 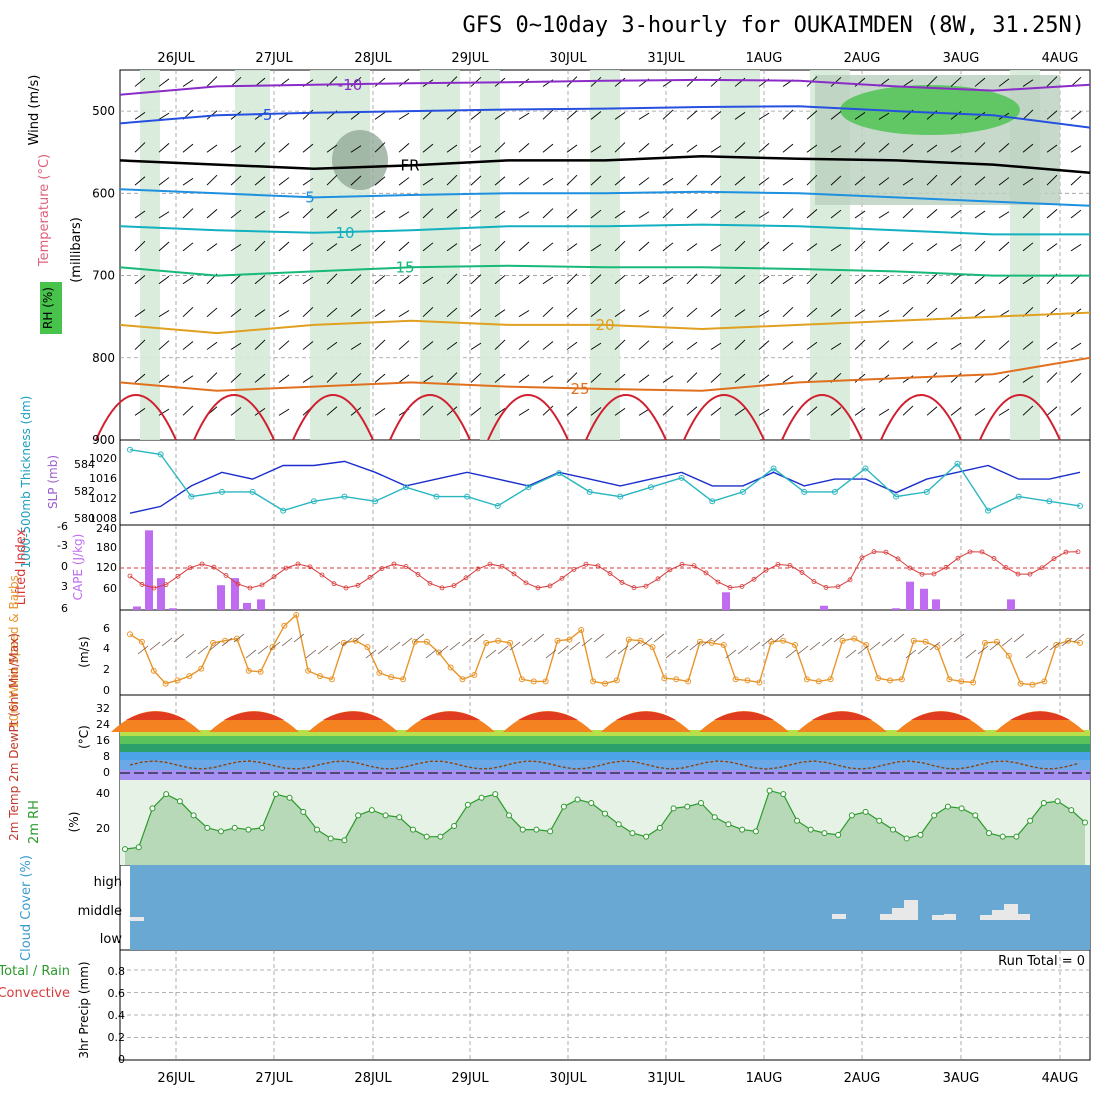 I want to click on thickness-axis-label: 1000-500mb Thickness (dm), so click(x=26, y=482).